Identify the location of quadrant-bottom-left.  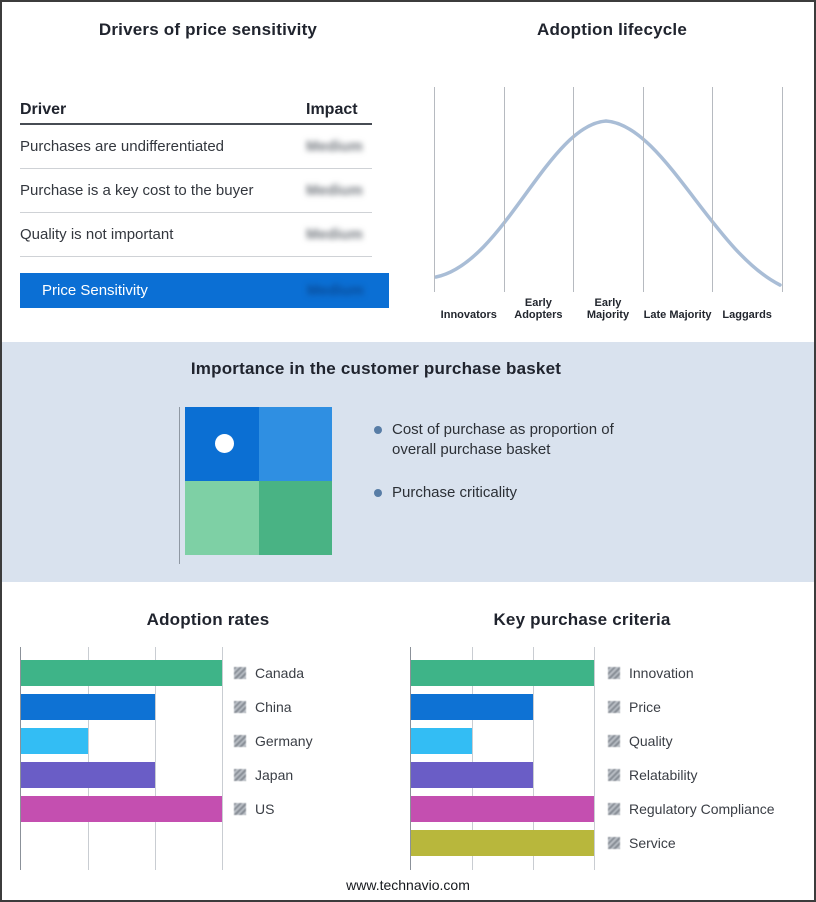
(222, 518).